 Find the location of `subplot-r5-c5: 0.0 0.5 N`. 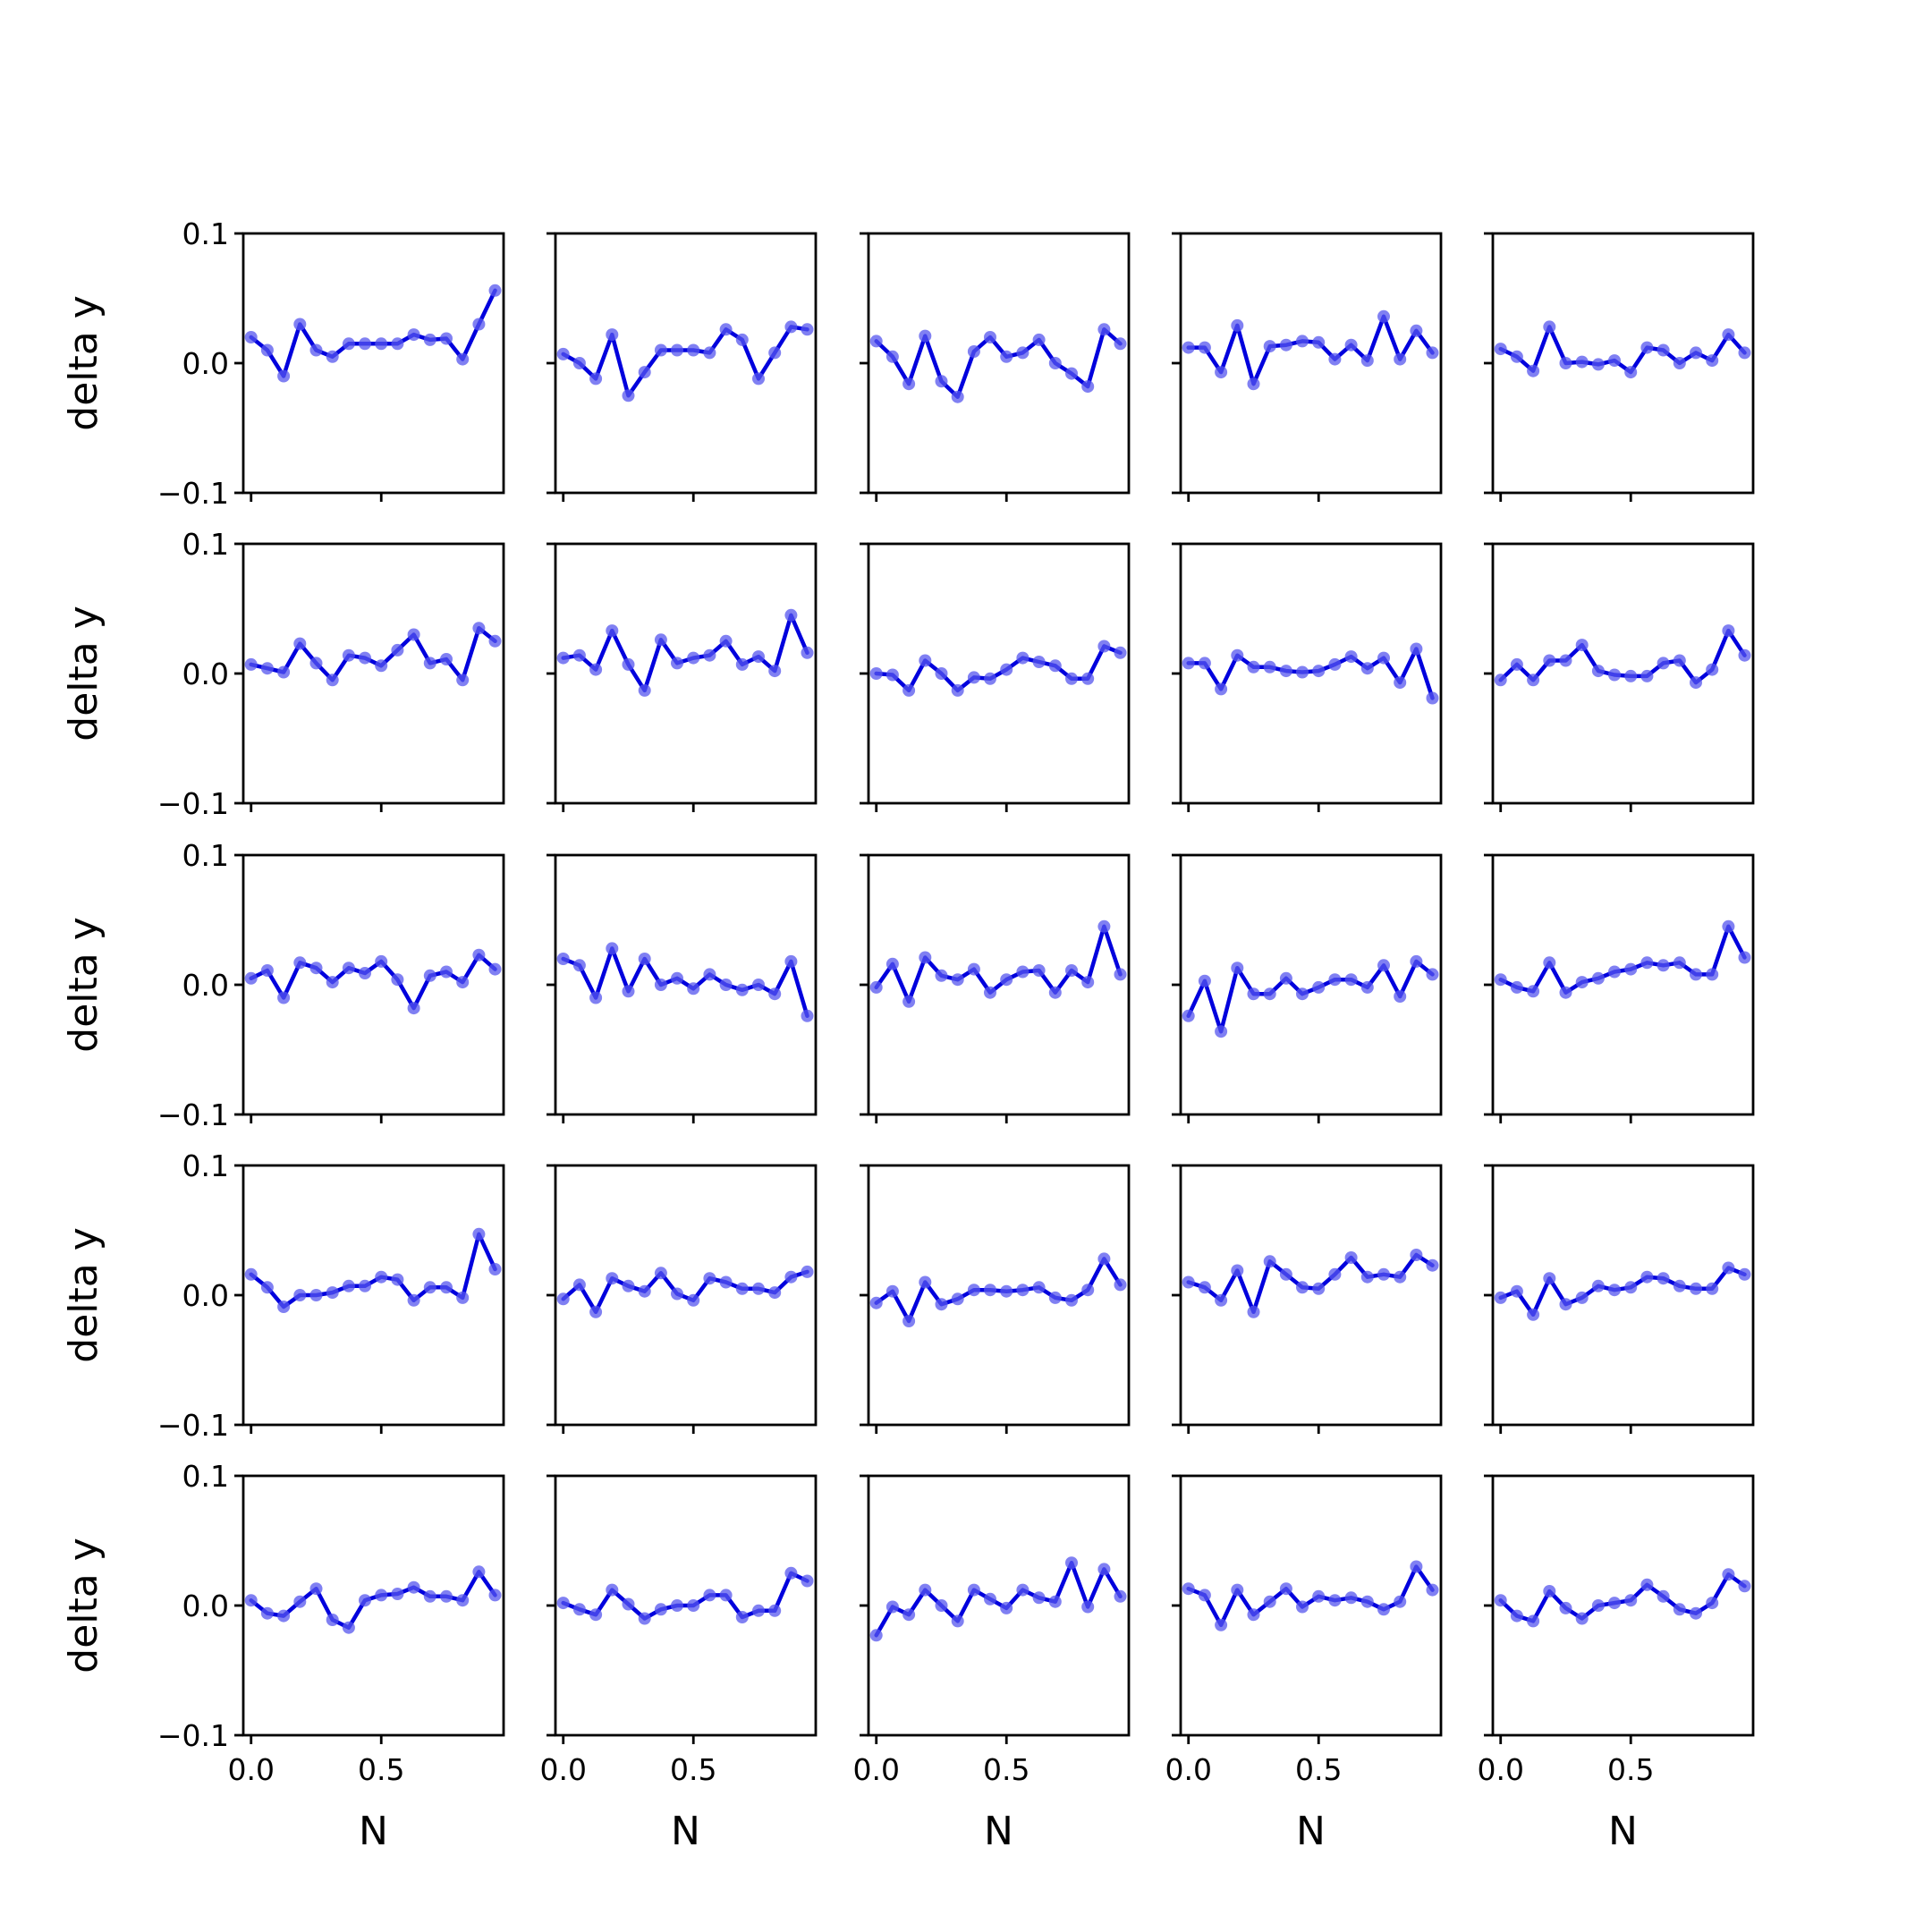

subplot-r5-c5: 0.0 0.5 N is located at coordinates (1616, 1664).